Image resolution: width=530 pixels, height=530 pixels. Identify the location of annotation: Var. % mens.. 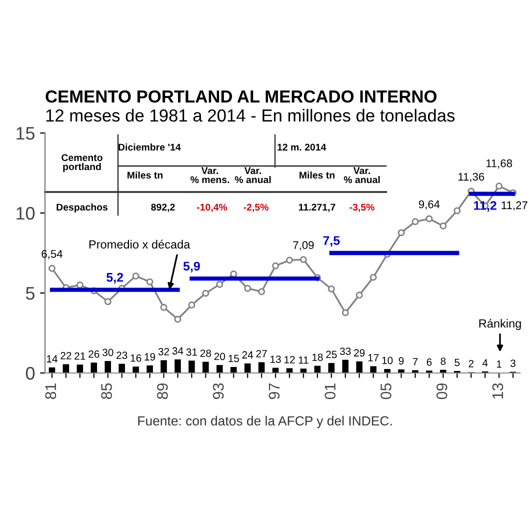
(210, 175).